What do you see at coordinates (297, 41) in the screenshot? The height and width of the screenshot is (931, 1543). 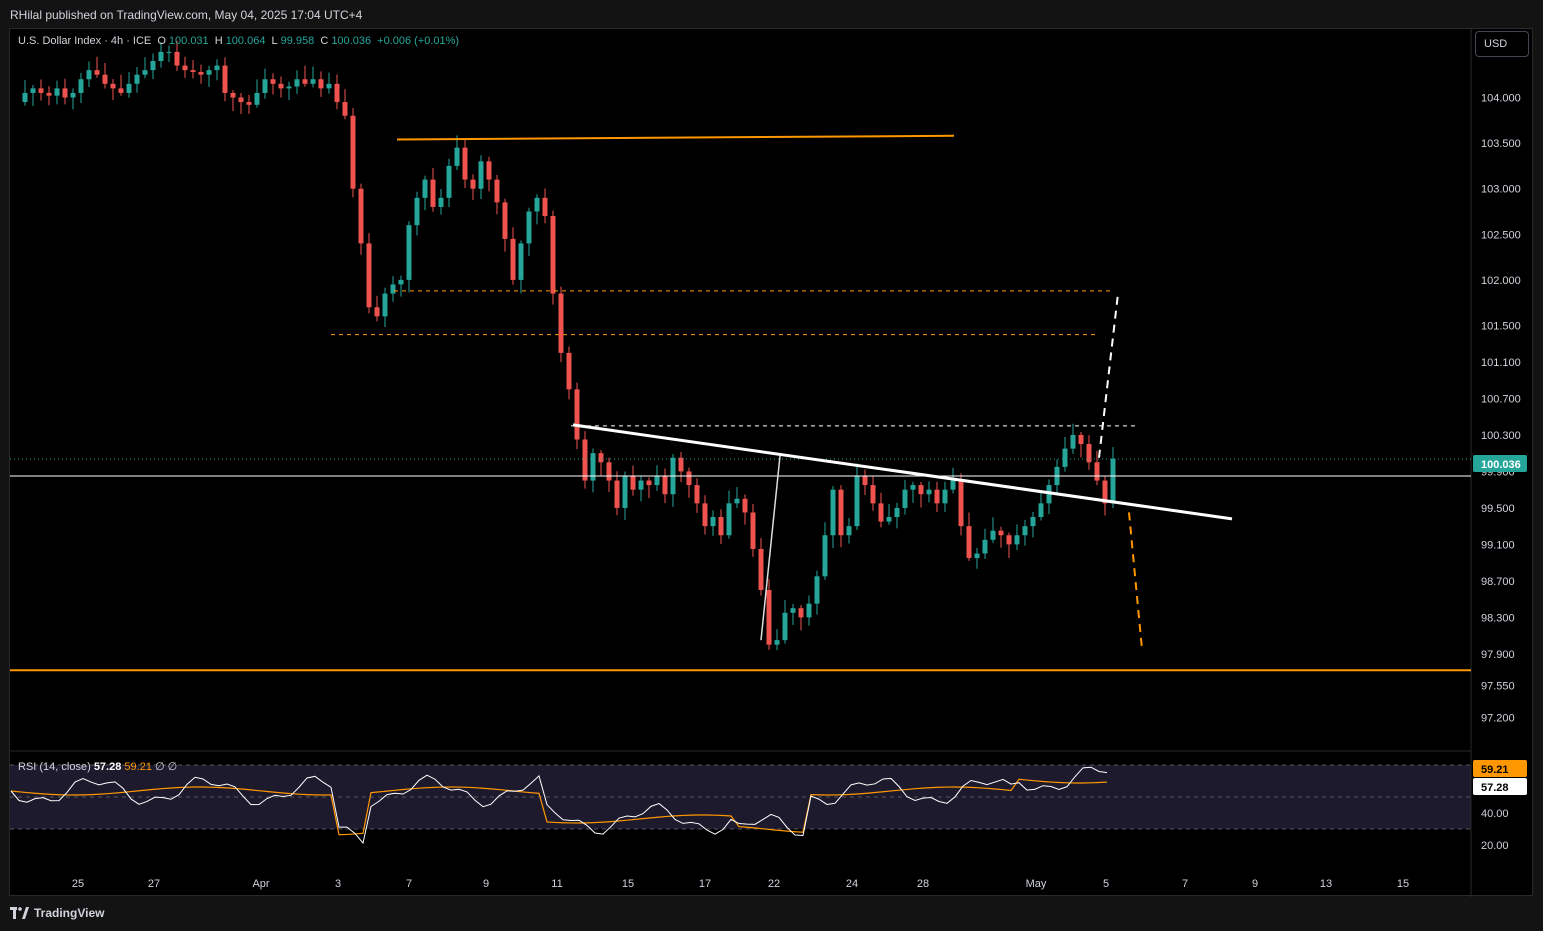 I see `low-value: 99.958` at bounding box center [297, 41].